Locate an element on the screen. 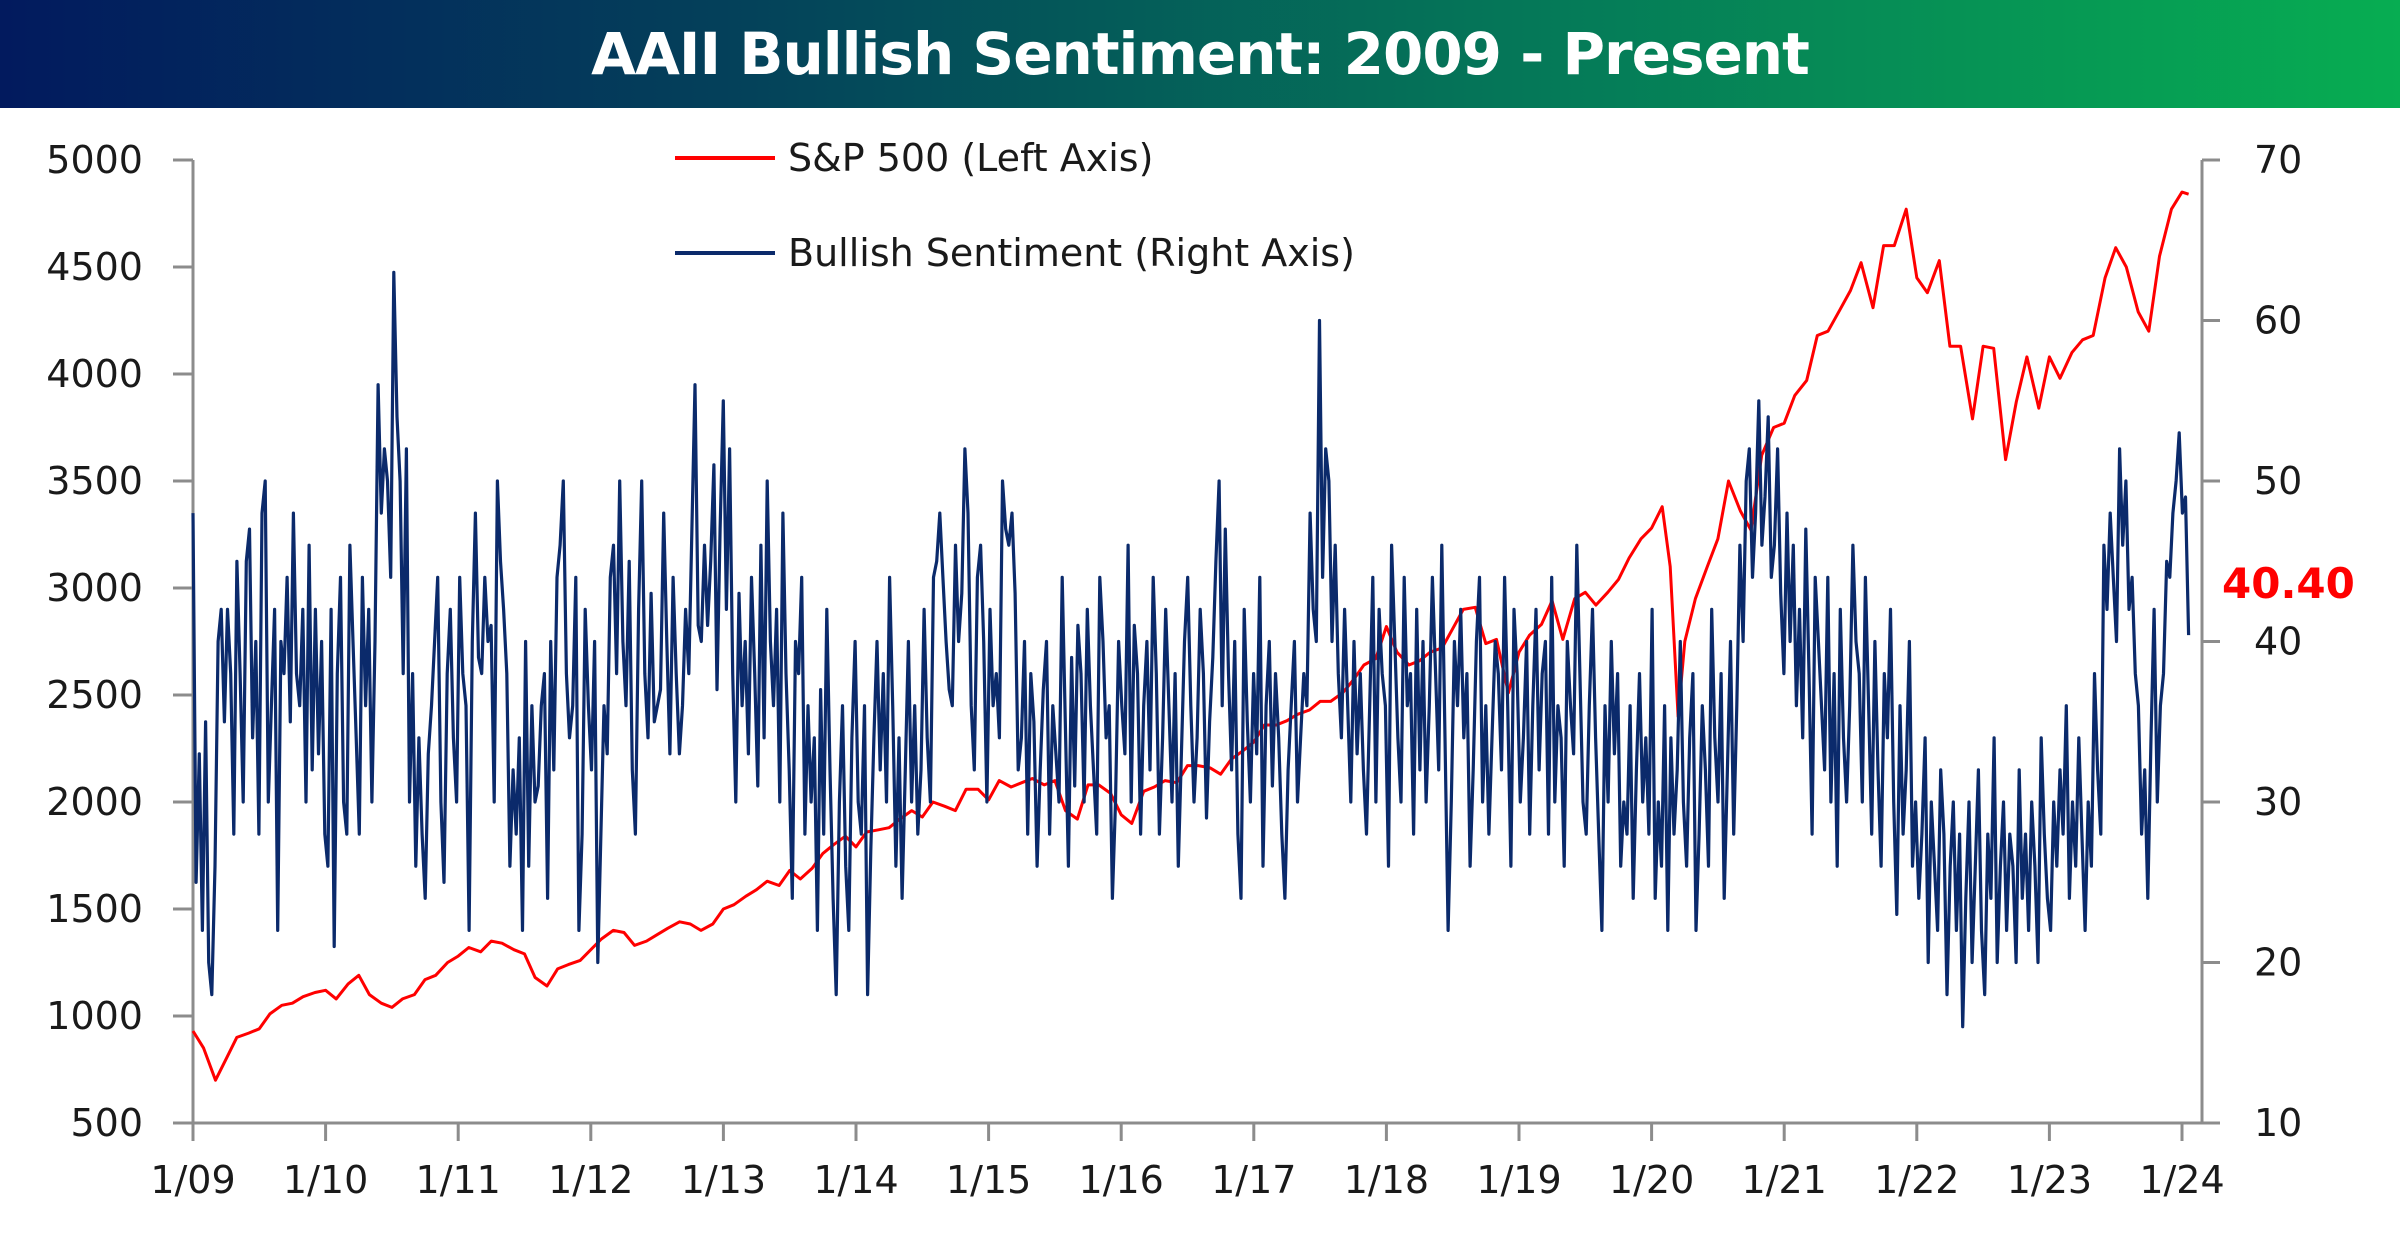 This screenshot has height=1236, width=2400. y-left-tick-label: 2000 is located at coordinates (94, 802).